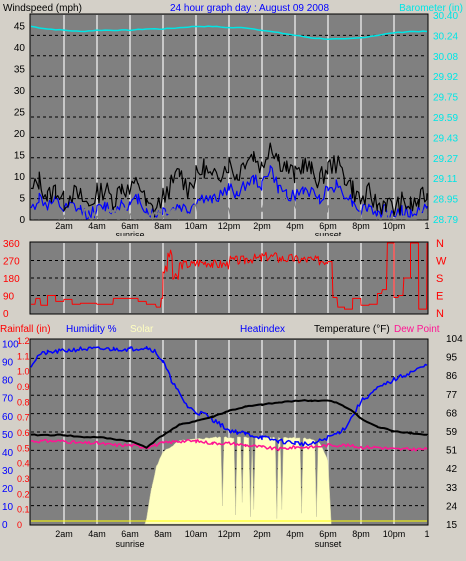  Describe the element at coordinates (20, 177) in the screenshot. I see `windspeed-tick-label: 10` at that location.